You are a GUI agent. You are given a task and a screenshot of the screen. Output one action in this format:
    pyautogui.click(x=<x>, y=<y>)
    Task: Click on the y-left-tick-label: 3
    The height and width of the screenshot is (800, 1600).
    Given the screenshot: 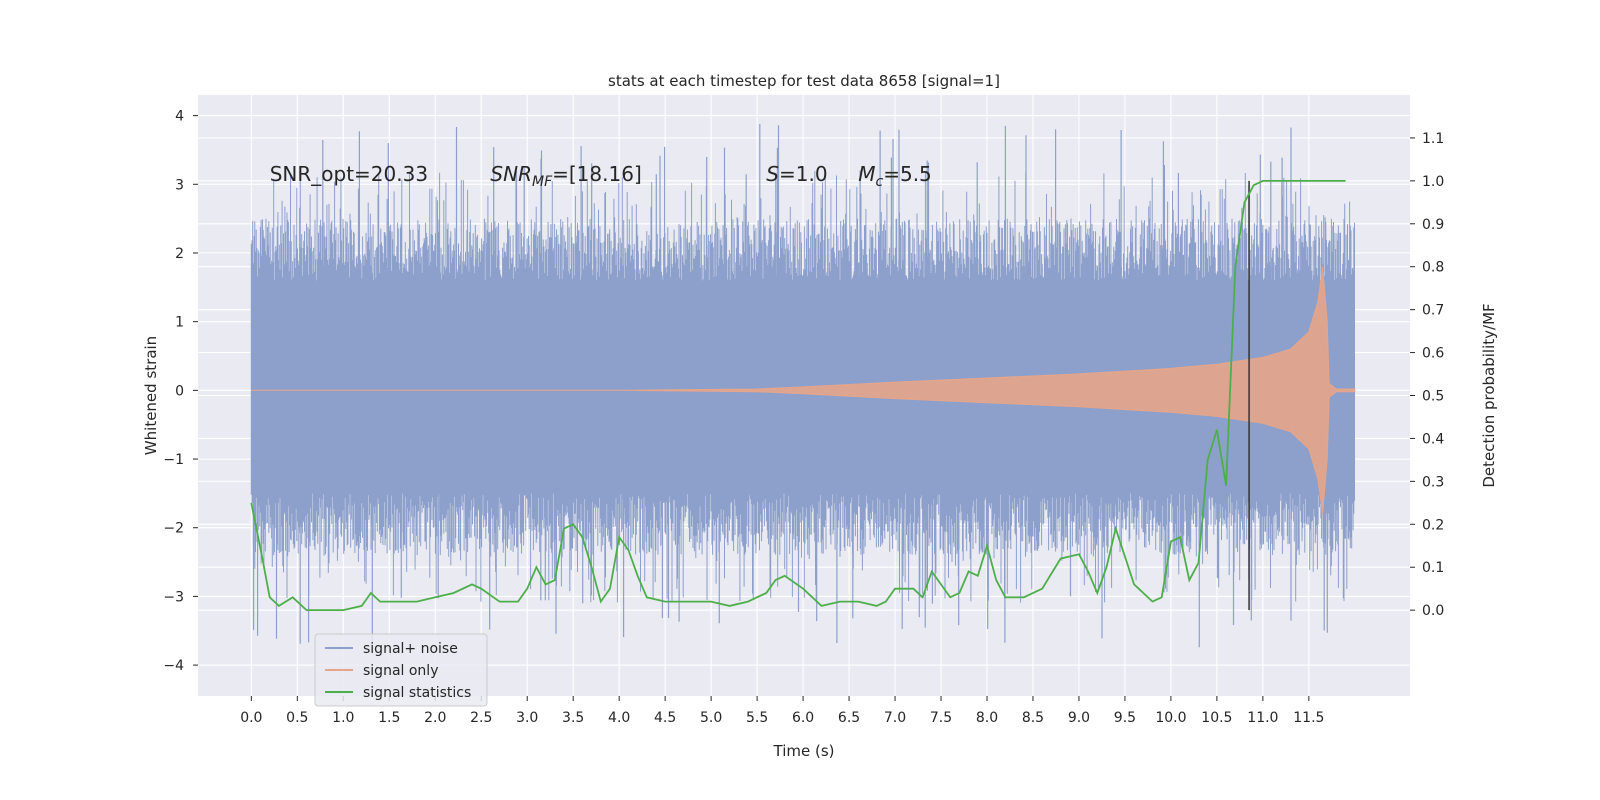 What is the action you would take?
    pyautogui.click(x=179, y=185)
    